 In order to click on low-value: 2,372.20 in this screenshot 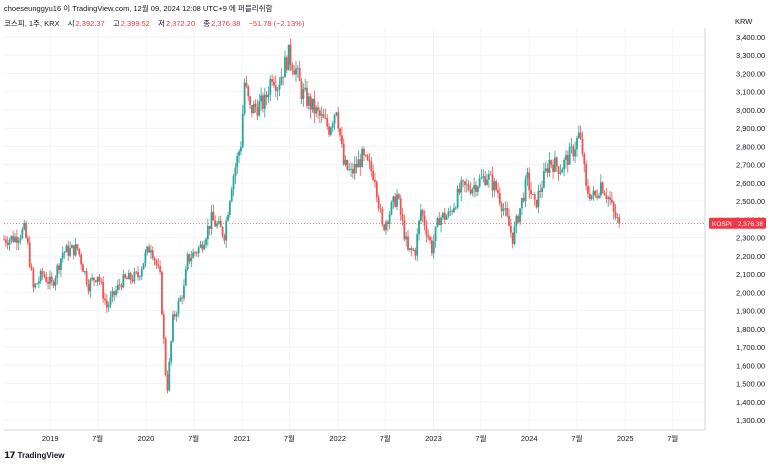, I will do `click(180, 23)`.